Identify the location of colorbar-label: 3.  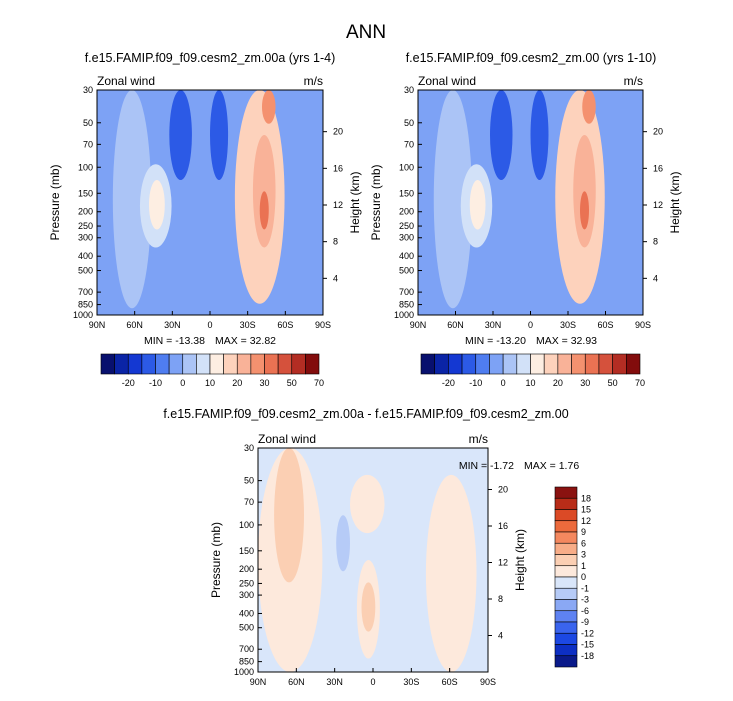
(583, 555).